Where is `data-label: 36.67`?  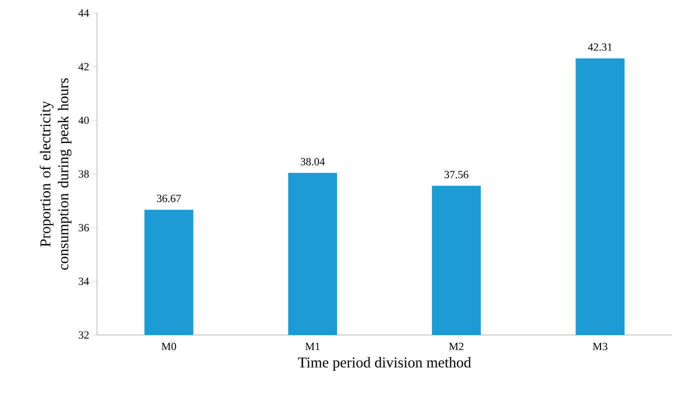 data-label: 36.67 is located at coordinates (169, 198).